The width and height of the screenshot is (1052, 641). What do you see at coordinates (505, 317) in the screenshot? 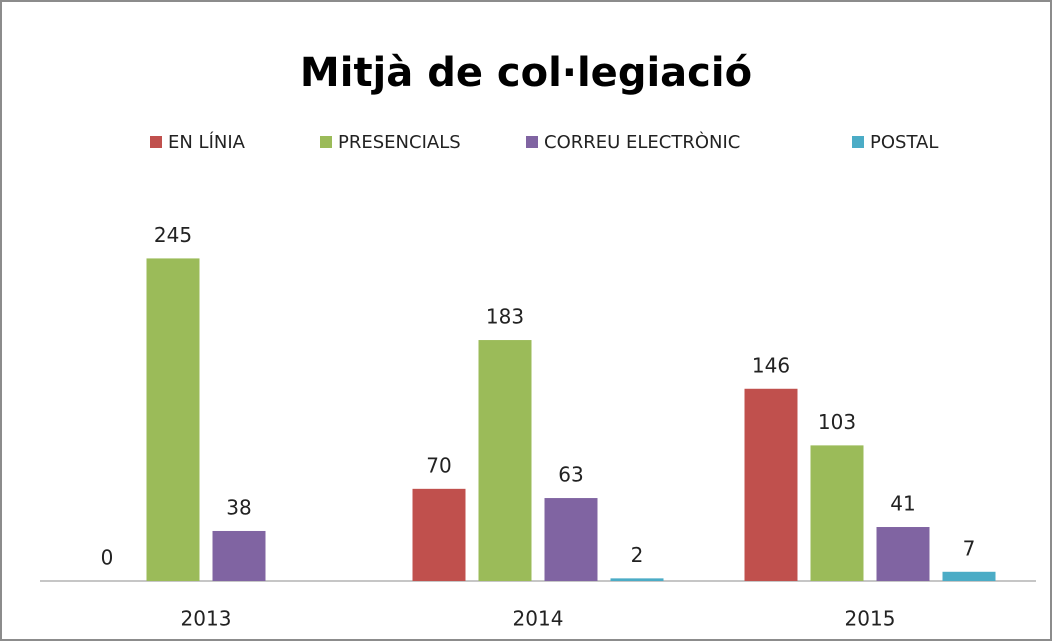
I see `data-label: 183` at bounding box center [505, 317].